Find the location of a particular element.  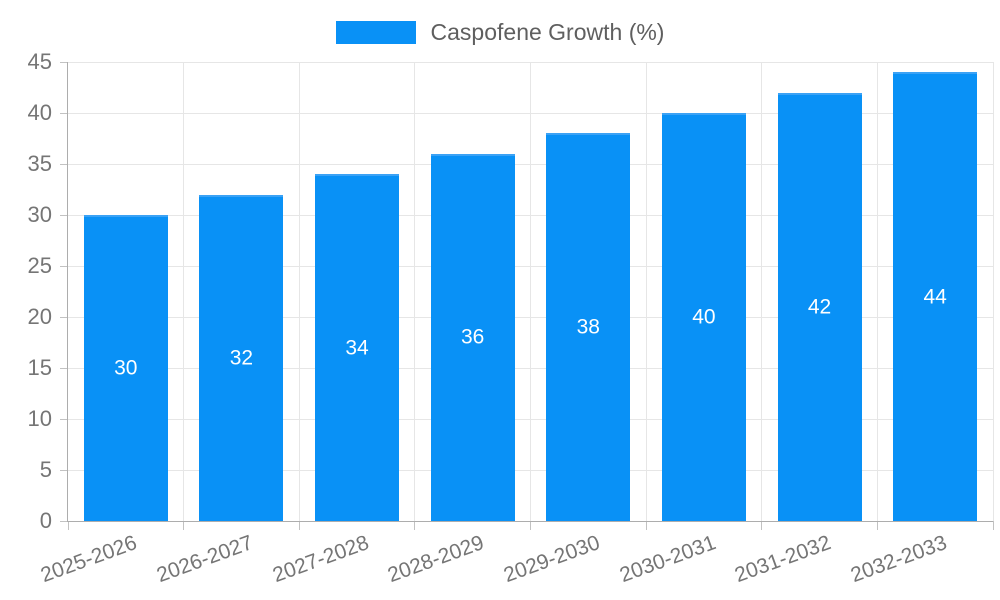

x-tick-label: 2025-2026 is located at coordinates (89, 559).